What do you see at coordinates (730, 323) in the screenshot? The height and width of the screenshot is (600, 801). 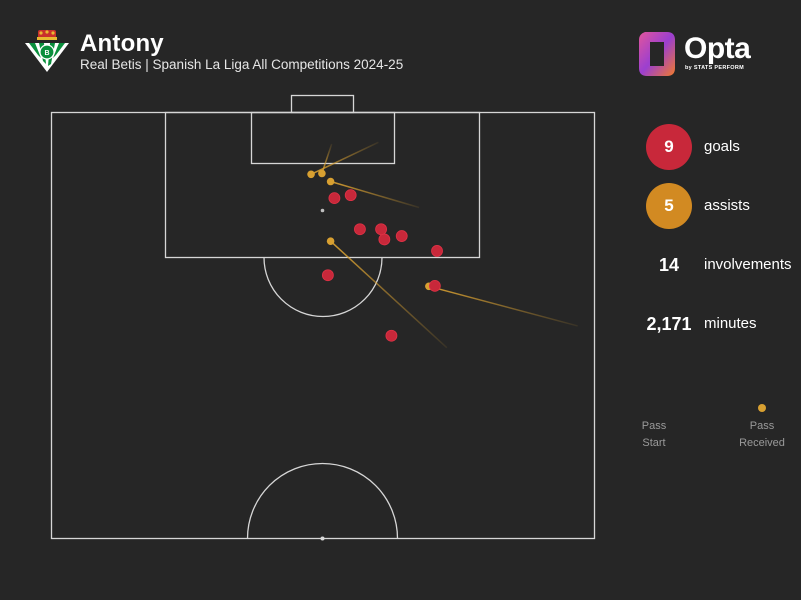 I see `minutes-label: minutes` at bounding box center [730, 323].